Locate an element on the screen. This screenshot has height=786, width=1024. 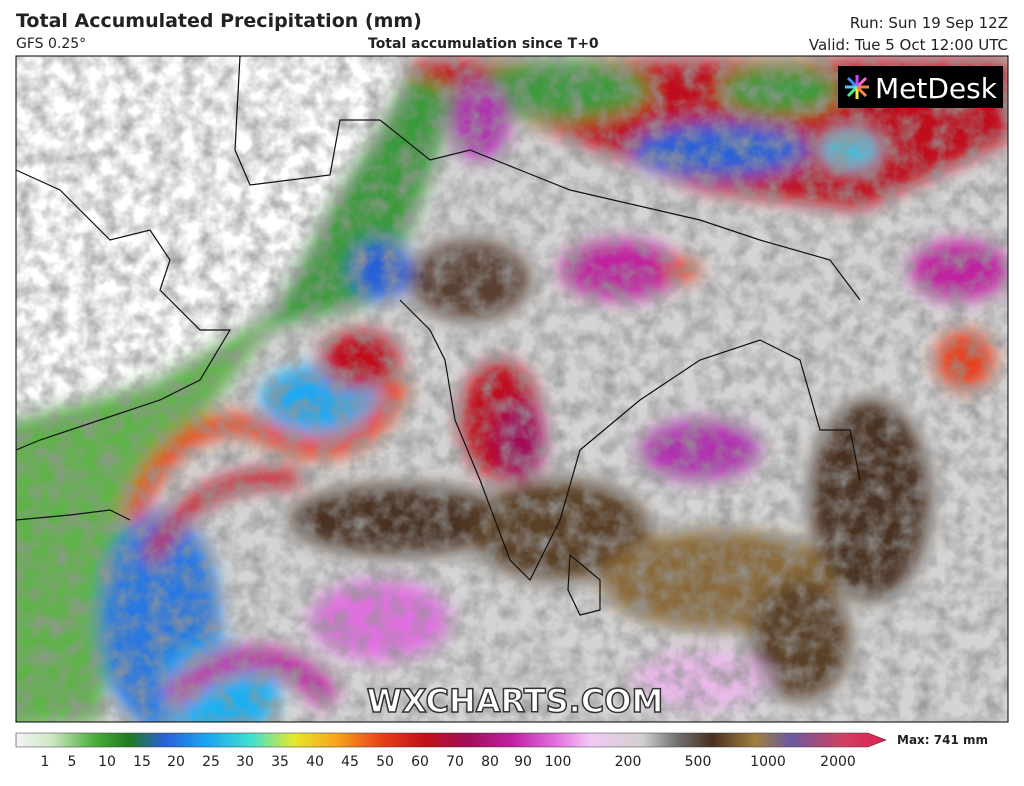
title: Total Accumulated Precipitation (mm) is located at coordinates (219, 21).